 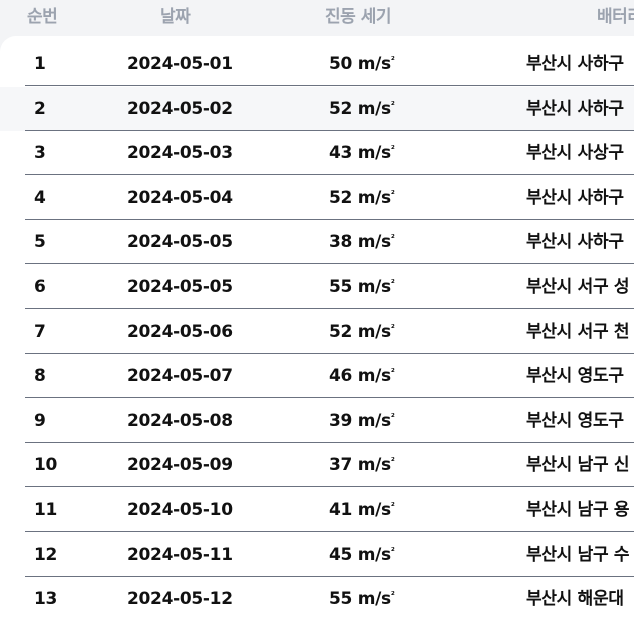 I want to click on column-header-vibration: 진동 세기, so click(x=358, y=17).